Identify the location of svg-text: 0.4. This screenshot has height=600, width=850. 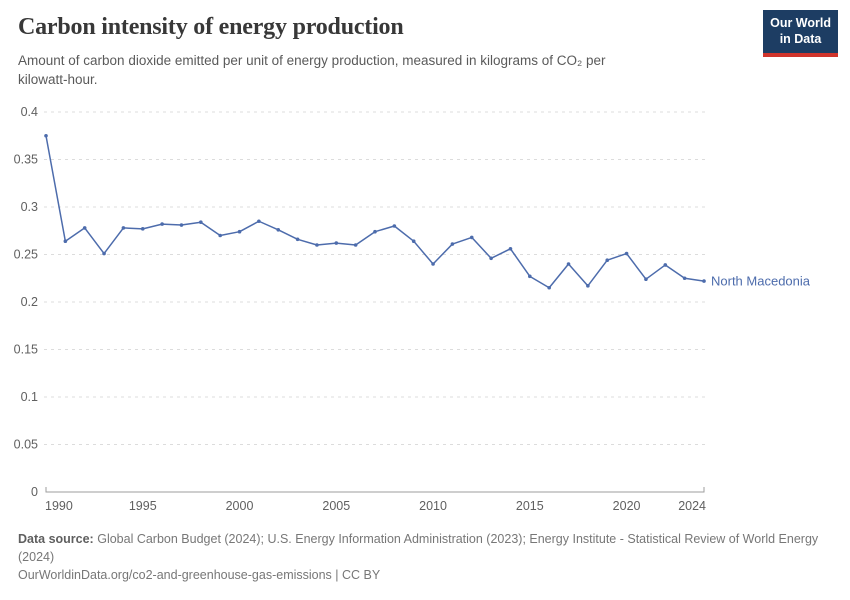
(29, 112).